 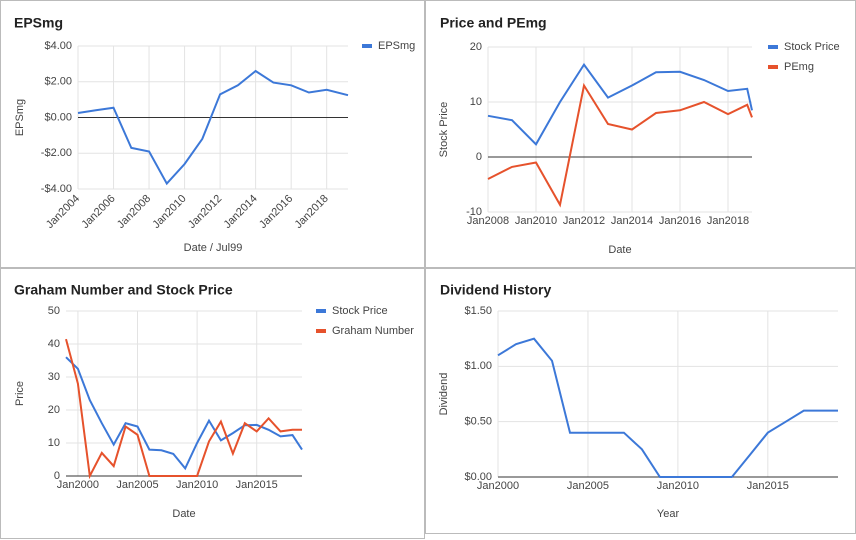 What do you see at coordinates (495, 290) in the screenshot?
I see `chart-title: Dividend History` at bounding box center [495, 290].